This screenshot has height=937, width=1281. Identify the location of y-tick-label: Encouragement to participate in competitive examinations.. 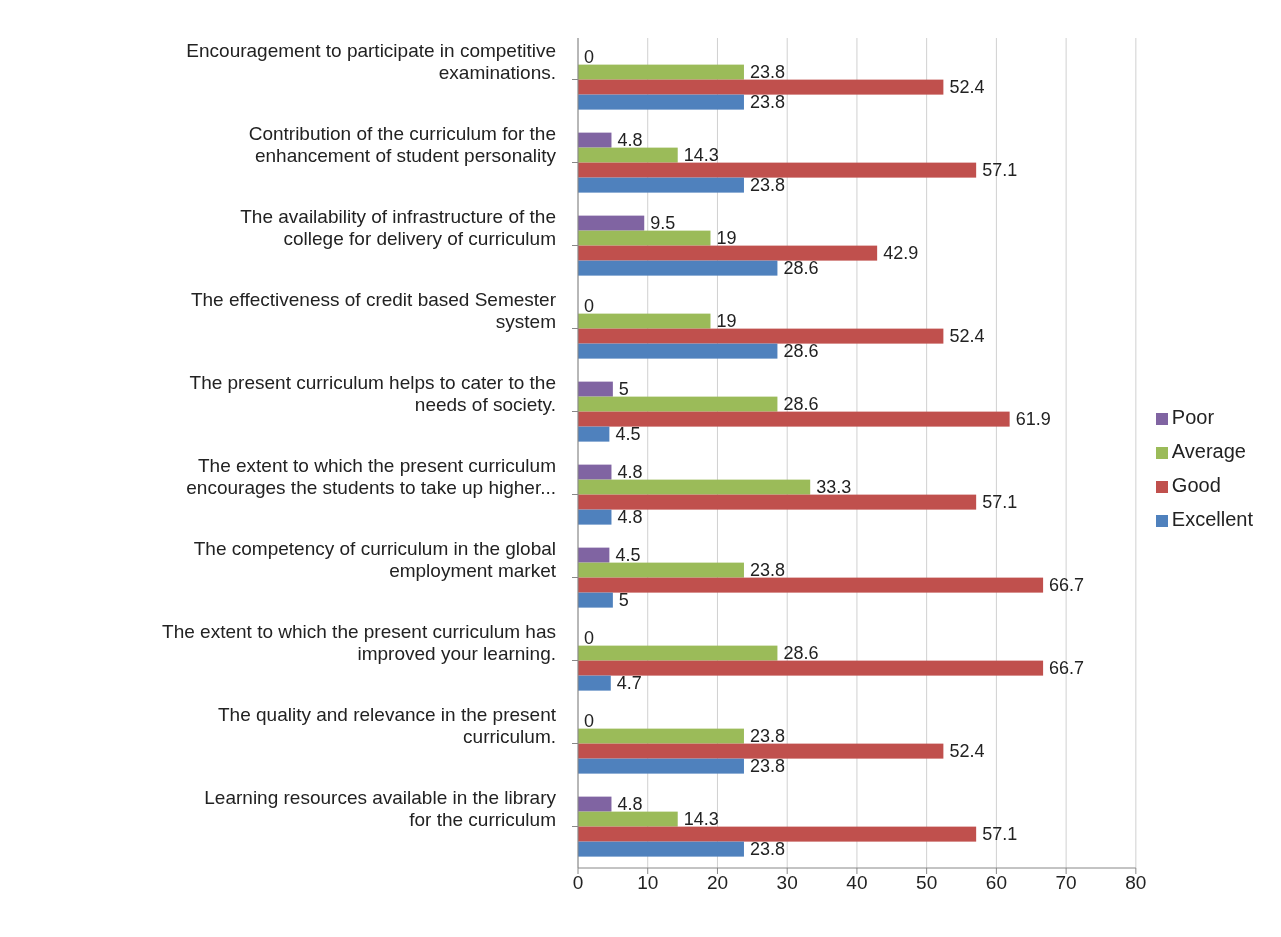
(371, 62).